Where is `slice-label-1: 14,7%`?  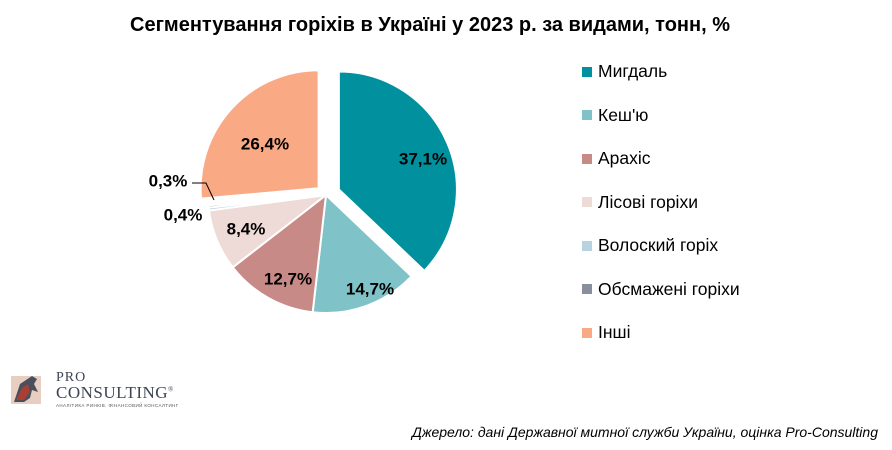 slice-label-1: 14,7% is located at coordinates (370, 288).